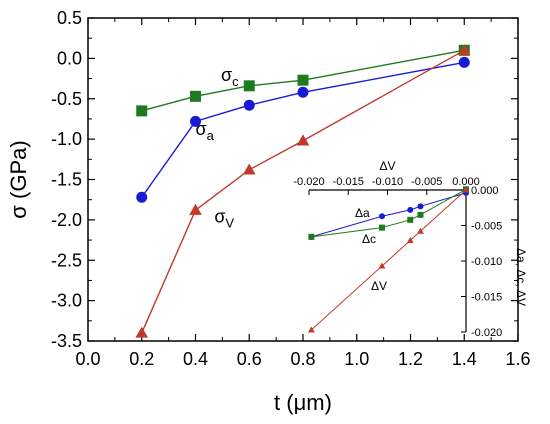 Image resolution: width=550 pixels, height=424 pixels. Describe the element at coordinates (18, 179) in the screenshot. I see `y-axis-title: σ (GPa)` at that location.